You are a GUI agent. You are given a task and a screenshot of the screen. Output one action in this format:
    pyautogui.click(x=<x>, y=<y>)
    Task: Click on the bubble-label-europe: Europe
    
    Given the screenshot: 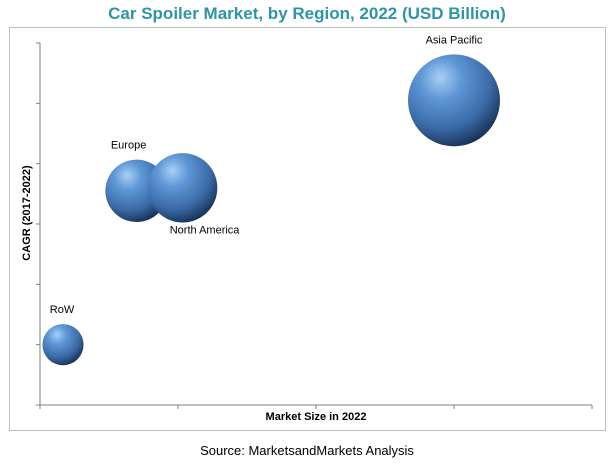 What is the action you would take?
    pyautogui.click(x=128, y=146)
    